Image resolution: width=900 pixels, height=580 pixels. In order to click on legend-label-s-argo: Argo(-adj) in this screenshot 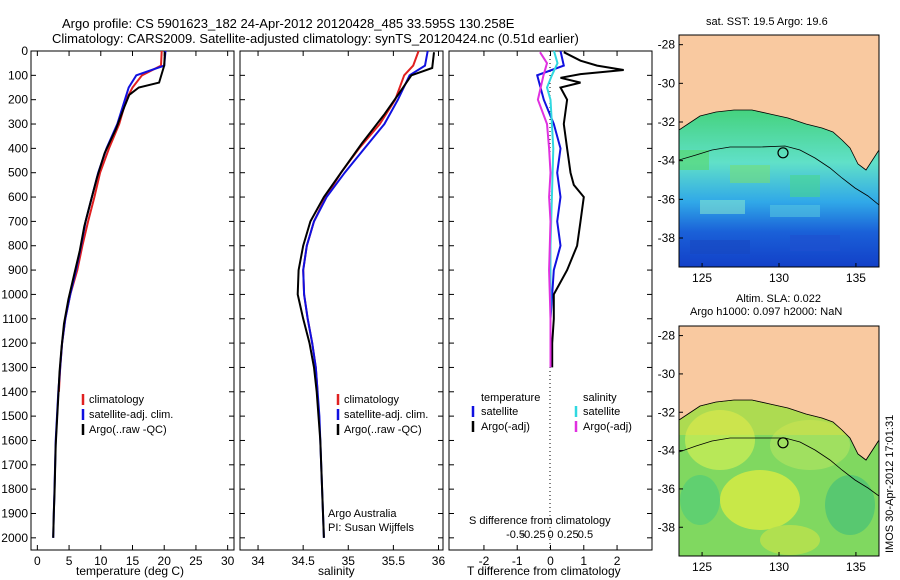, I will do `click(607, 427)`.